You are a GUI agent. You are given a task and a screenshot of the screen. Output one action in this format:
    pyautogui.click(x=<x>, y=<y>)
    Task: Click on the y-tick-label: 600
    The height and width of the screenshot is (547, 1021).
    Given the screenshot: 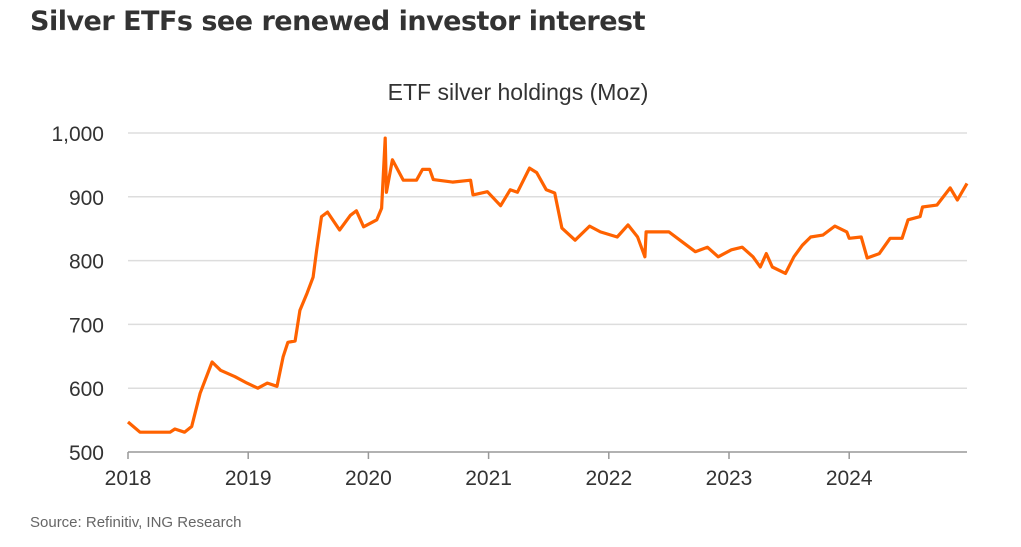 What is the action you would take?
    pyautogui.click(x=86, y=389)
    